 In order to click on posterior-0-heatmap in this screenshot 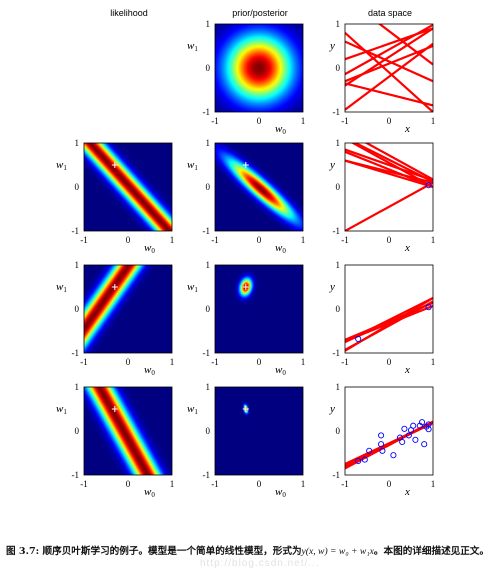, I will do `click(259, 68)`.